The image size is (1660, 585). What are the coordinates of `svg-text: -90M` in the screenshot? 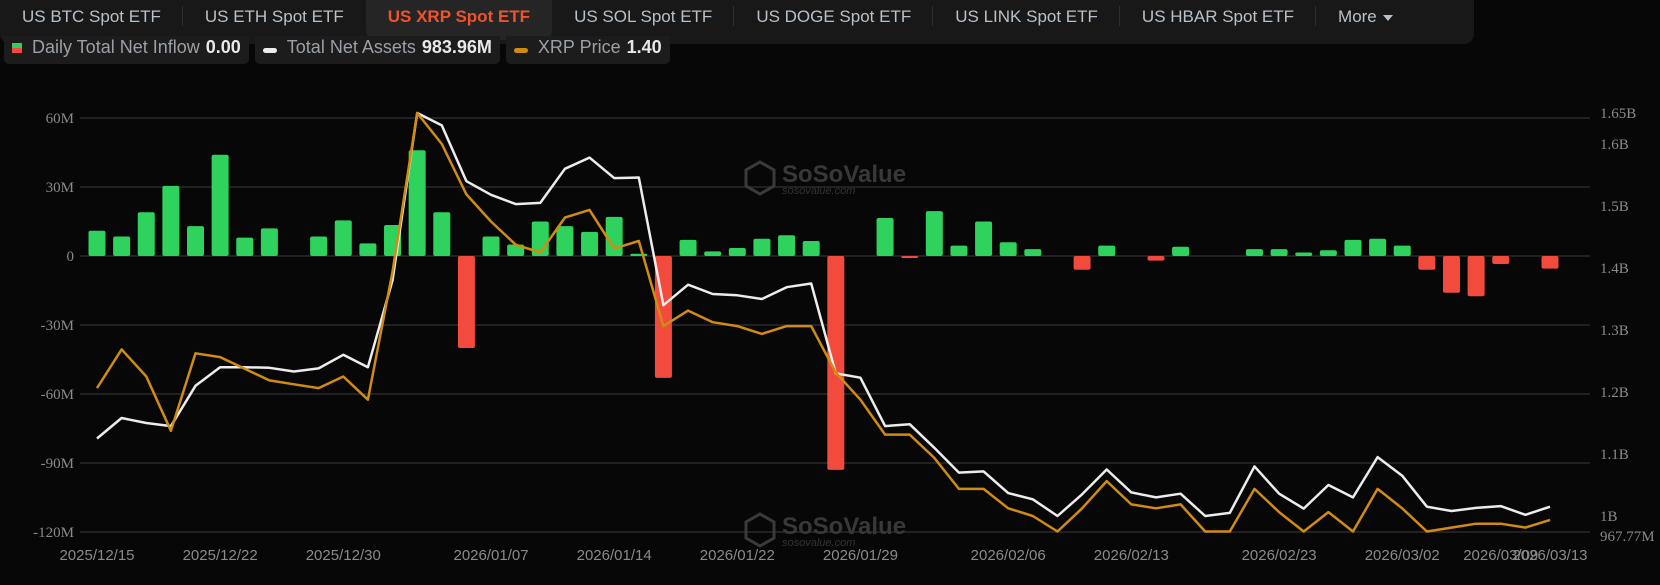 It's located at (57, 464).